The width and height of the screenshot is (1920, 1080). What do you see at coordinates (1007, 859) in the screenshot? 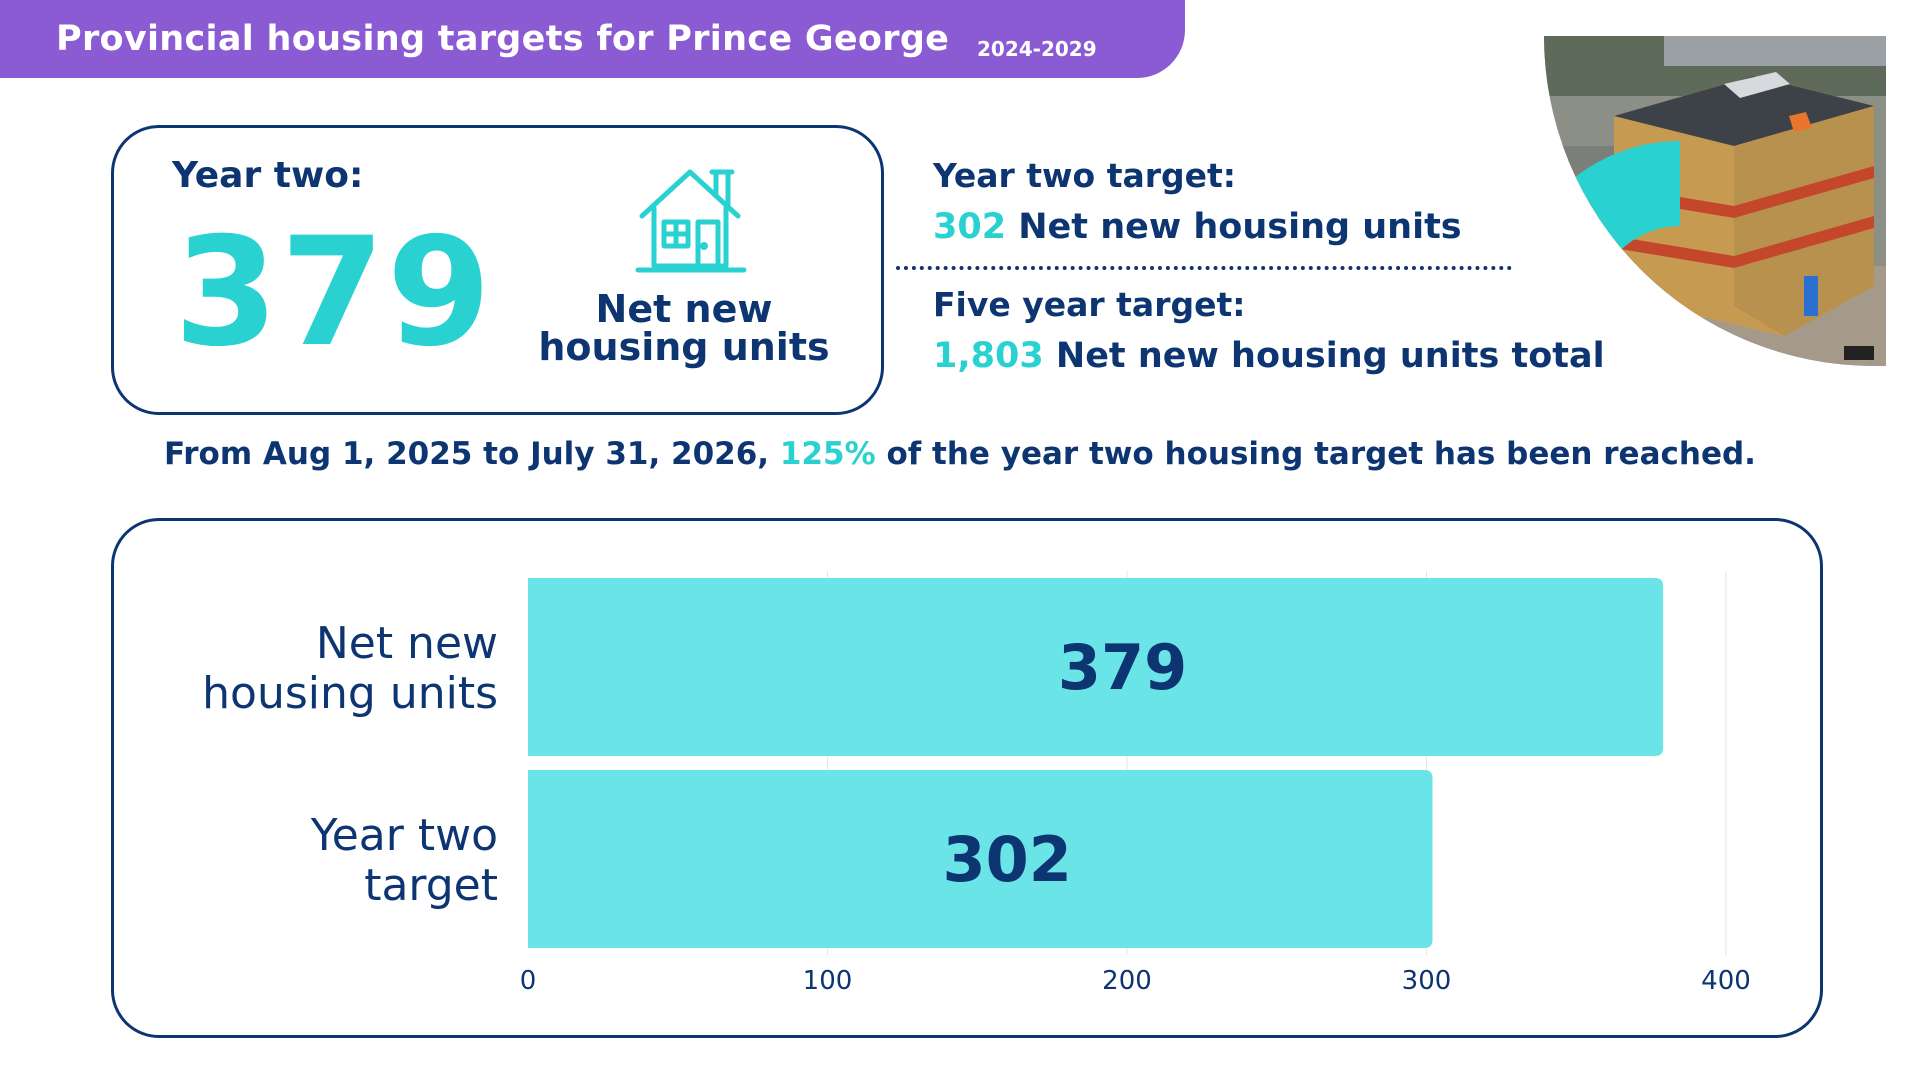
I see `bar-value-label-1: 302` at bounding box center [1007, 859].